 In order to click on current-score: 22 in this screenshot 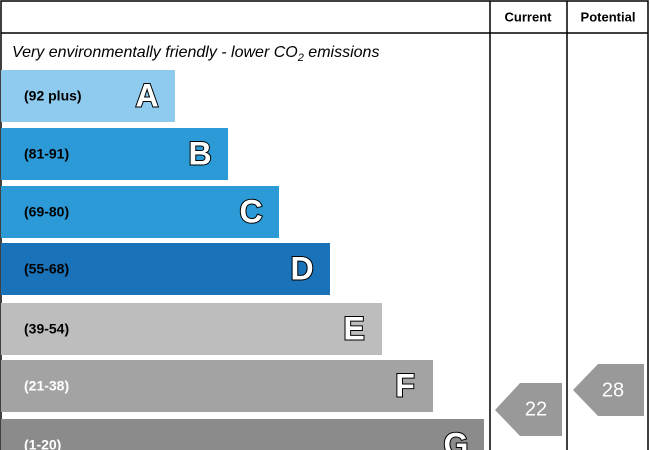, I will do `click(536, 409)`.